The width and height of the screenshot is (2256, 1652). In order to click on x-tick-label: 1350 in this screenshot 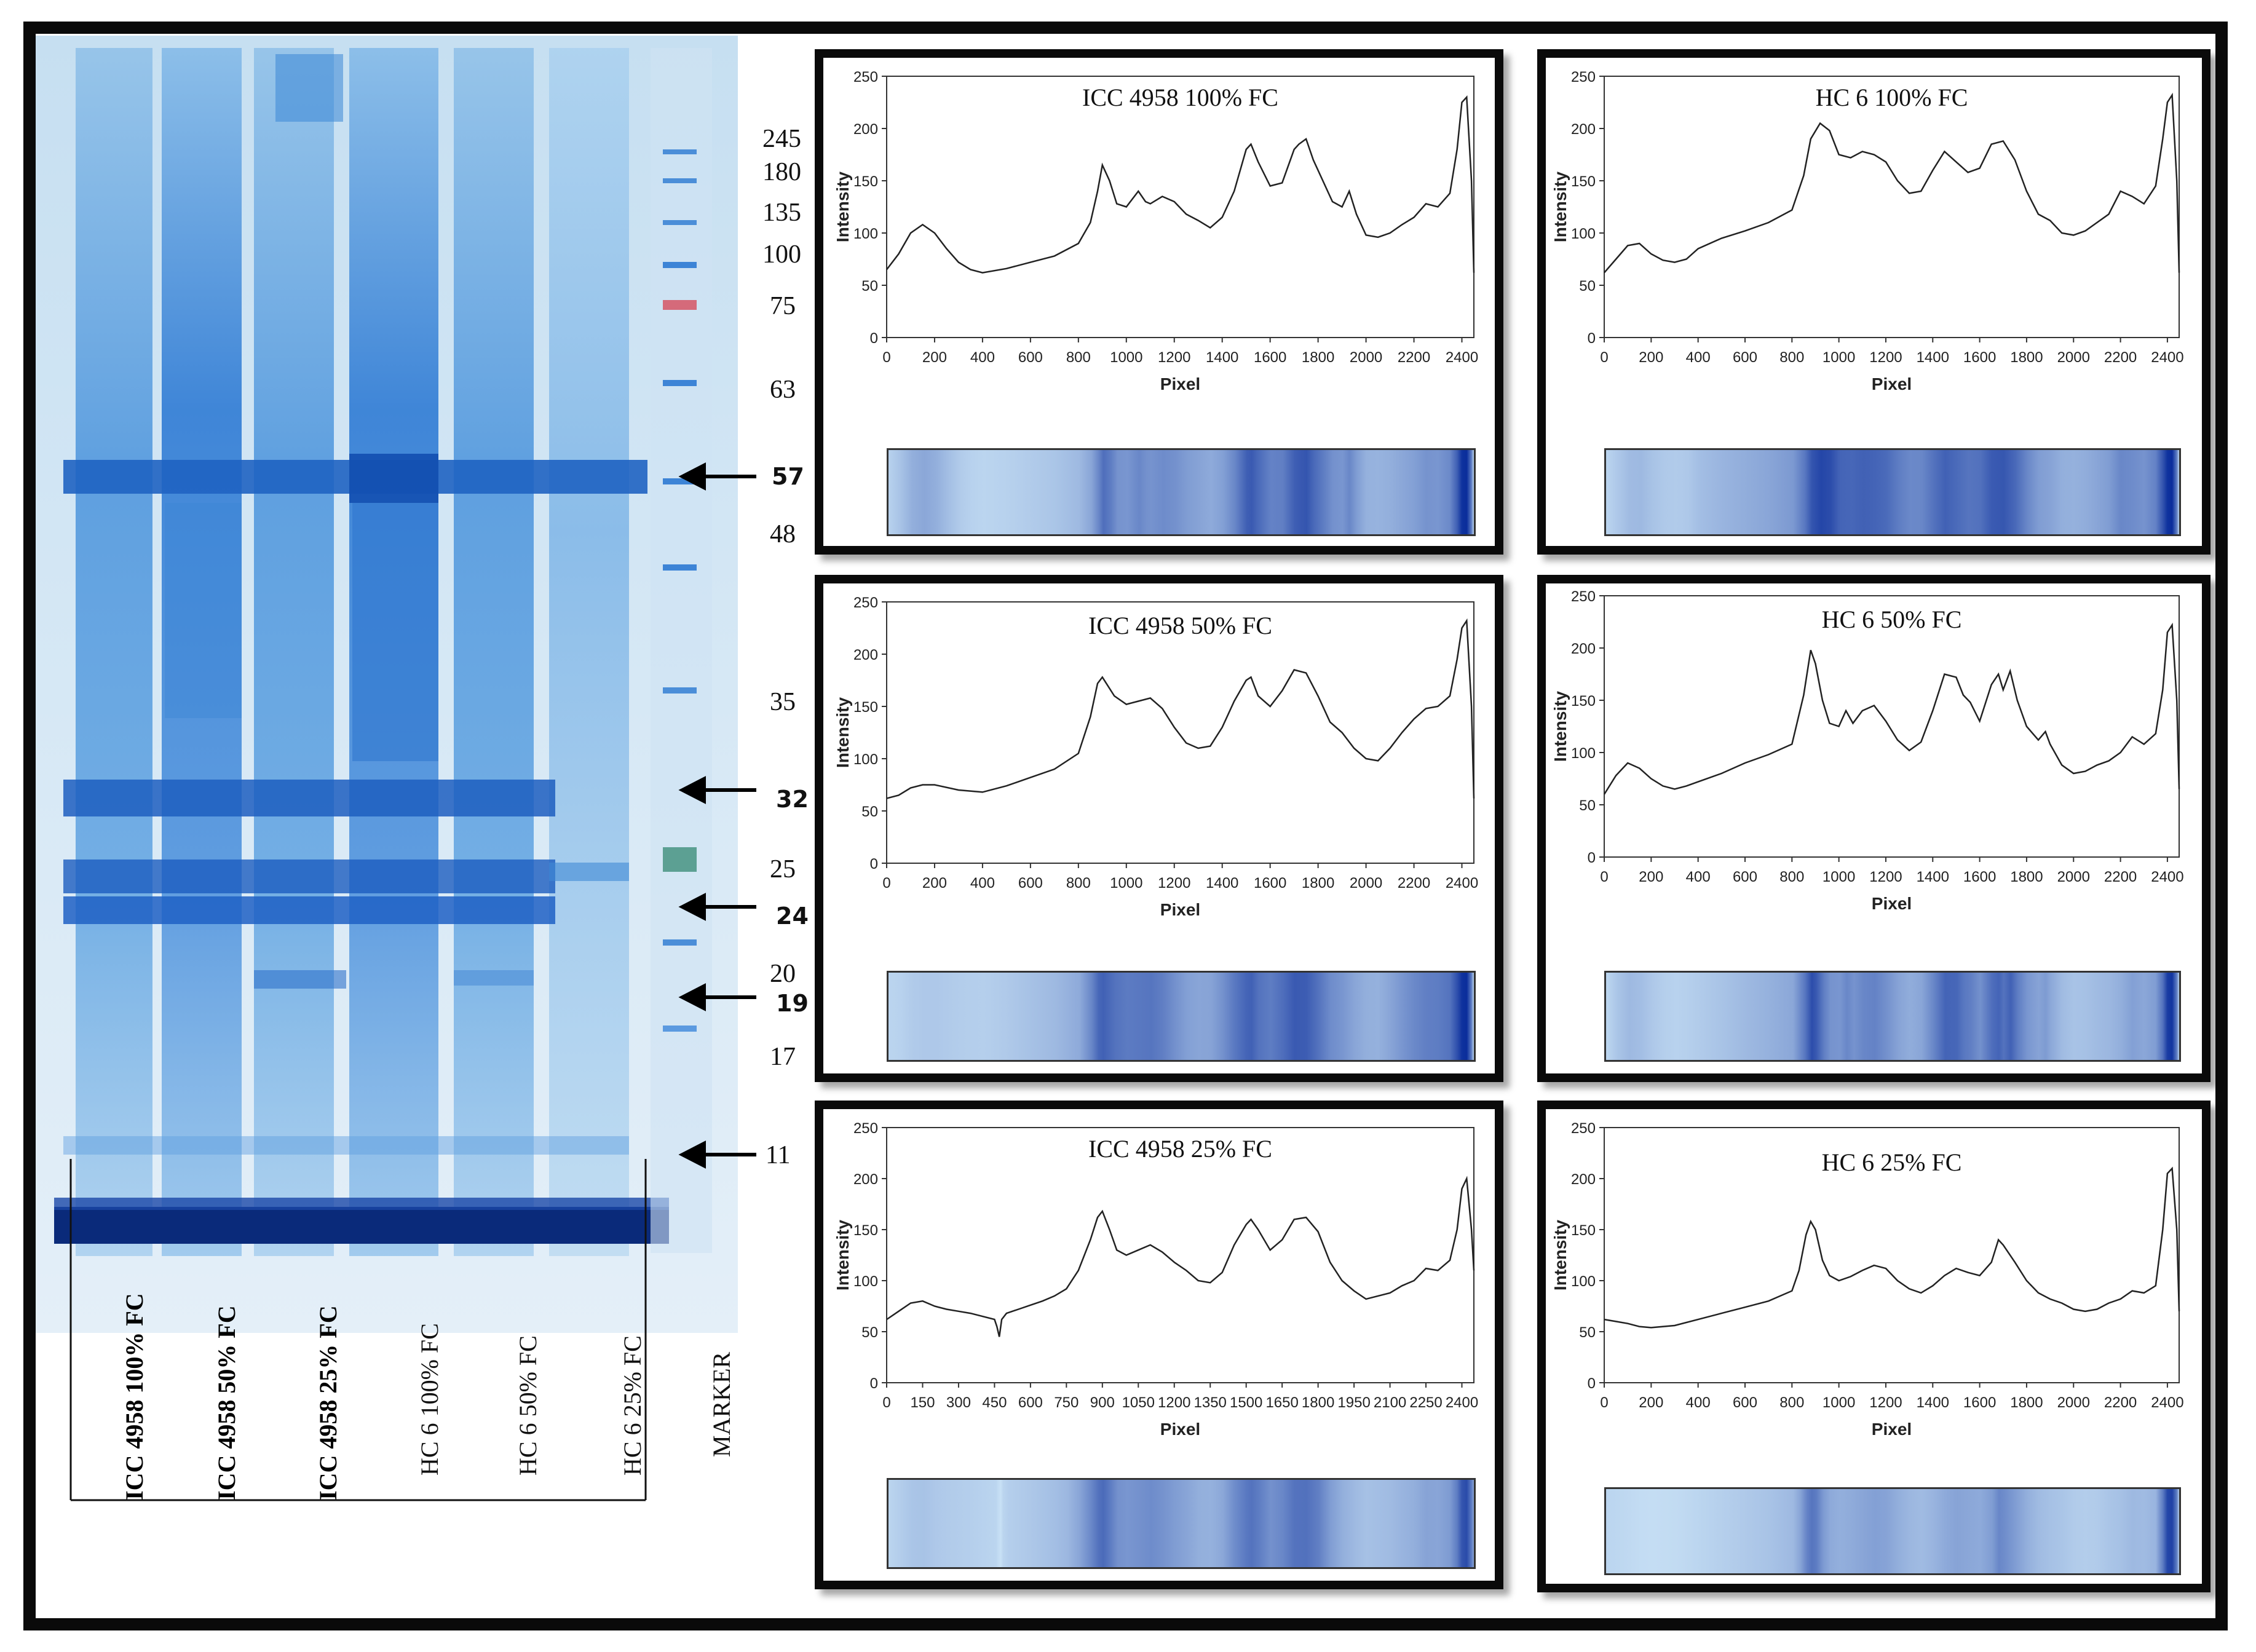, I will do `click(1210, 1402)`.